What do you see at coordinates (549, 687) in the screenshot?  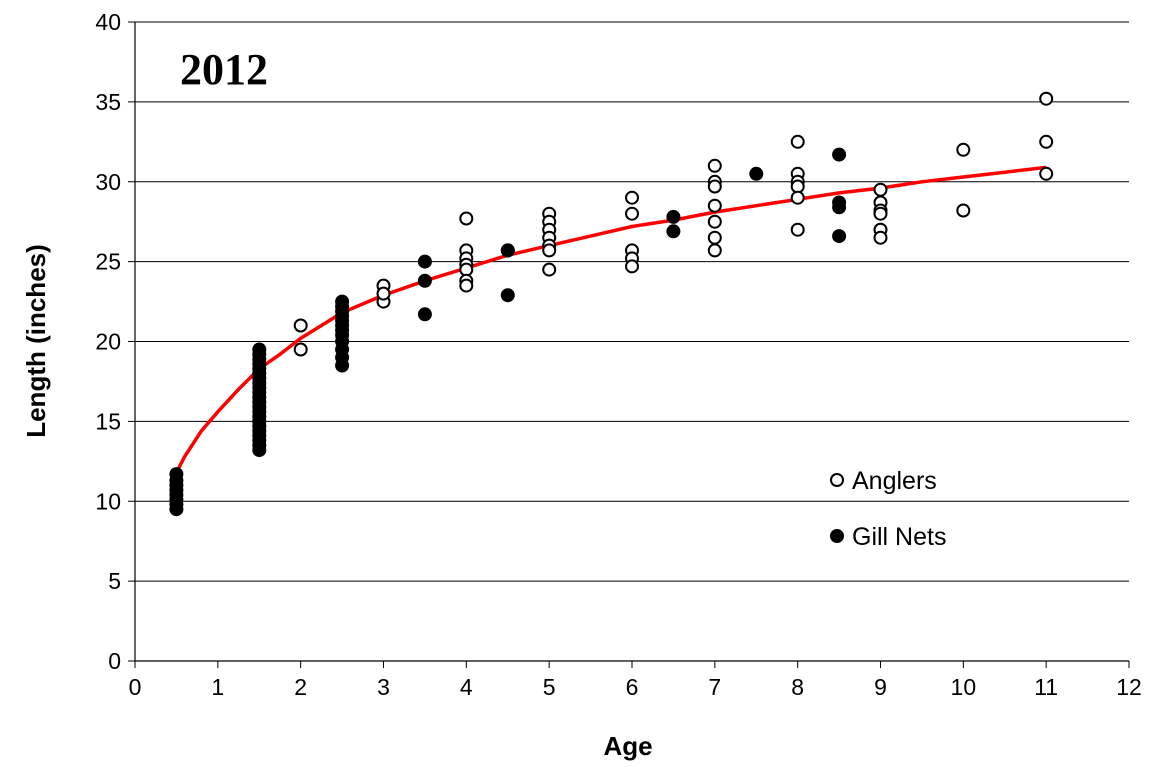 I see `x-tick-label-5: 5` at bounding box center [549, 687].